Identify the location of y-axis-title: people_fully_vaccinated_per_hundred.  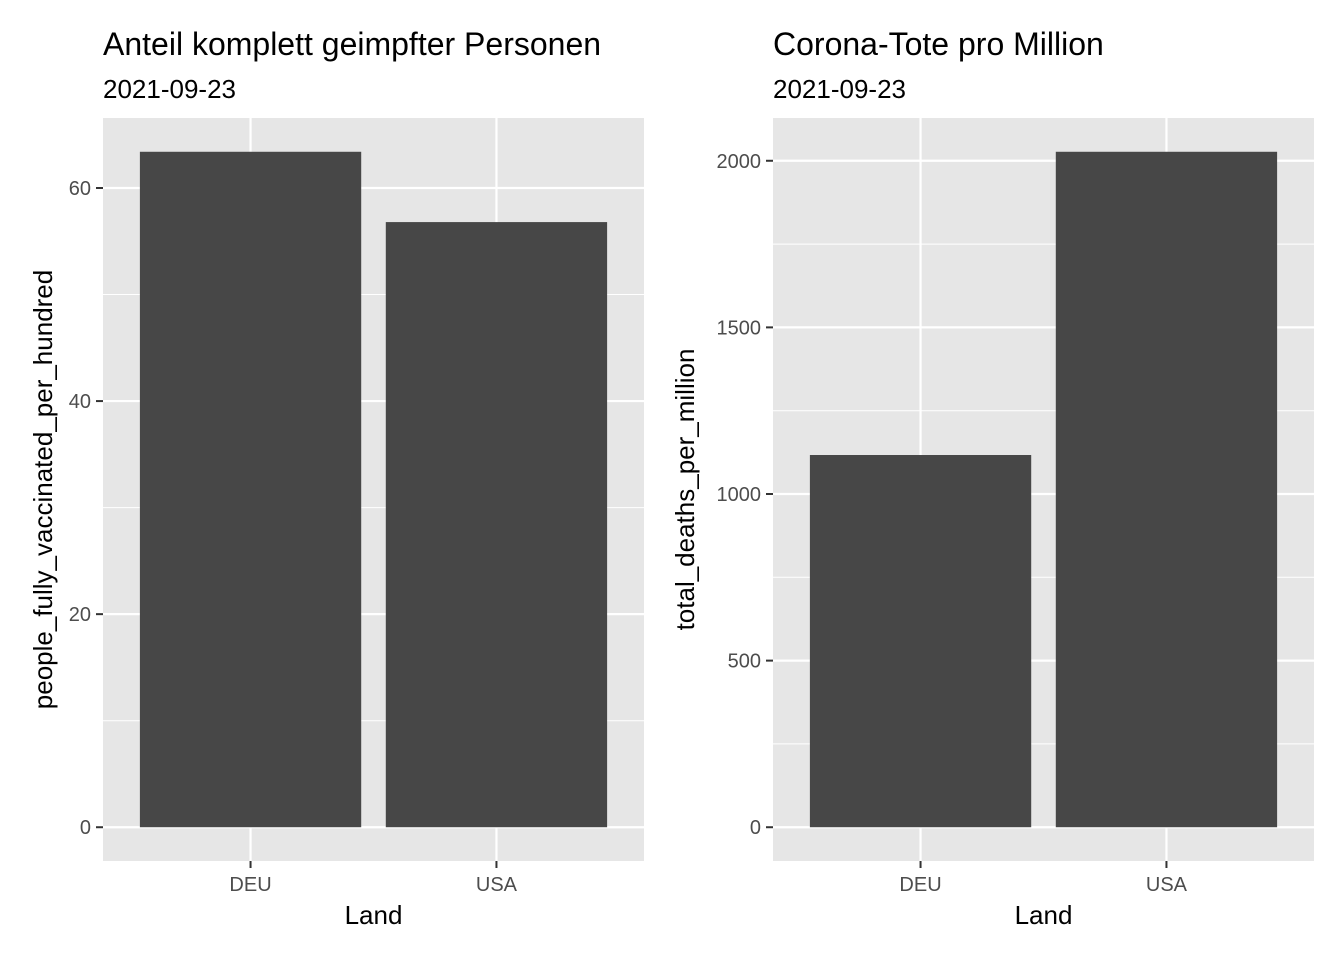
(43, 489).